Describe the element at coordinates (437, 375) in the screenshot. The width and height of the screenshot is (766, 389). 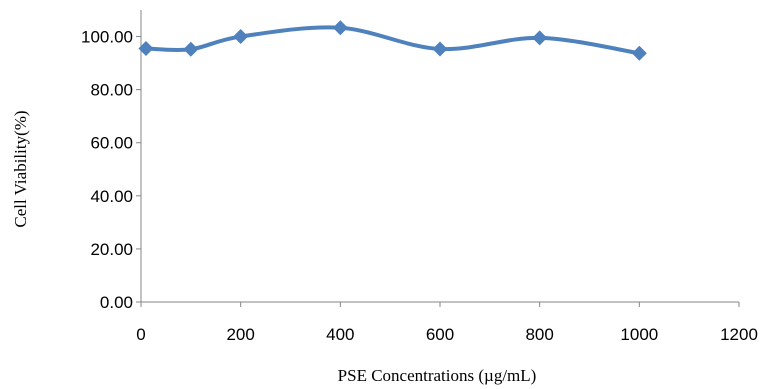
I see `x-axis-title: PSE Concentrations (µg/mL)` at that location.